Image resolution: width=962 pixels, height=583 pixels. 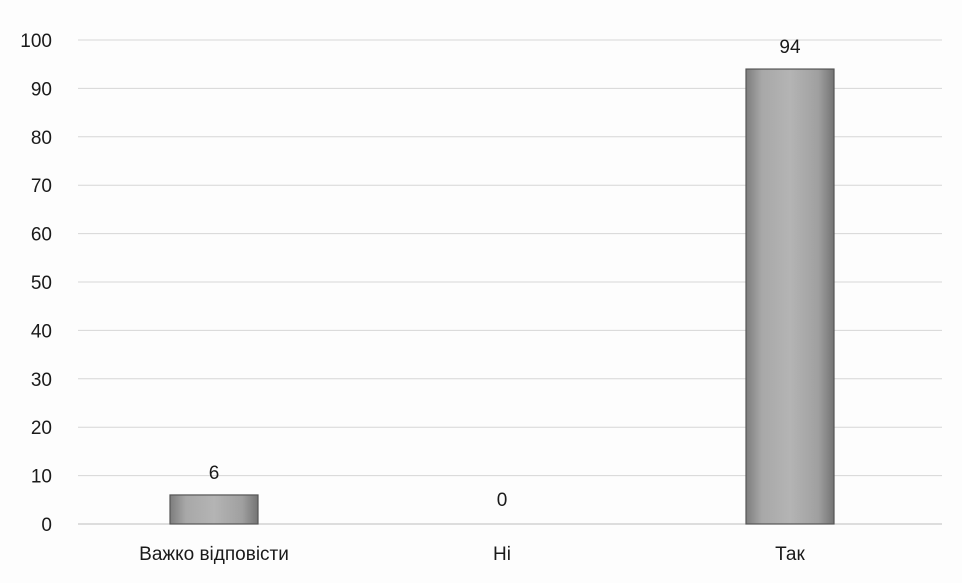 What do you see at coordinates (790, 554) in the screenshot?
I see `x-category-label-2: Так` at bounding box center [790, 554].